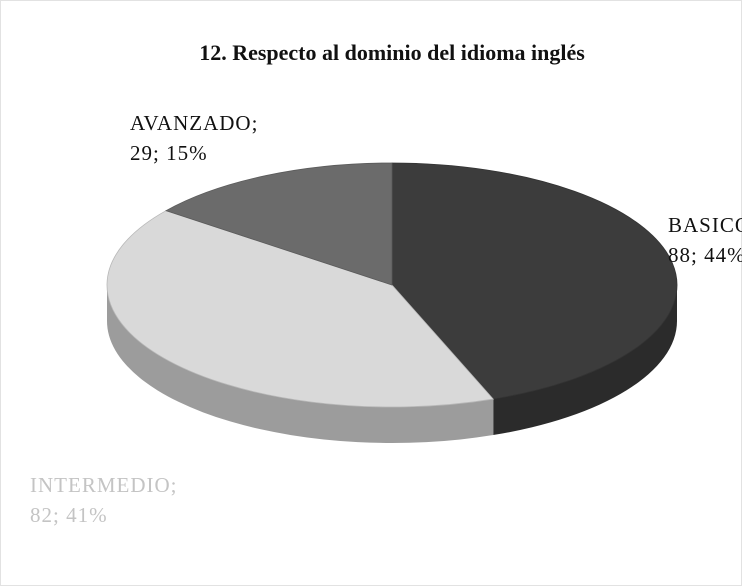  What do you see at coordinates (705, 225) in the screenshot?
I see `data-label-line: BASICO;` at bounding box center [705, 225].